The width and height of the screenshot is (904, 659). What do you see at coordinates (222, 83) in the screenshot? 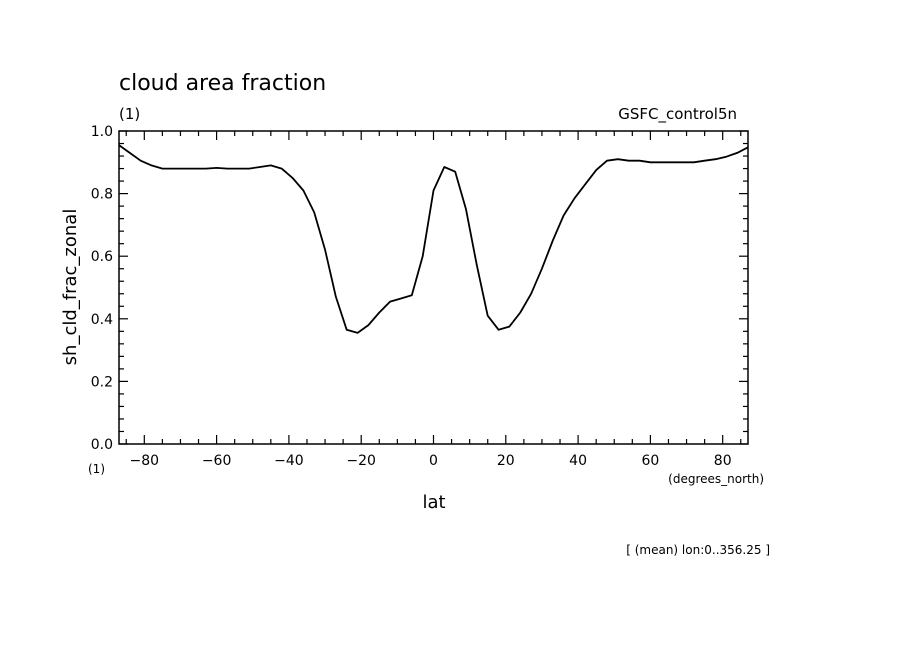
I see `chart-title: cloud area fraction` at bounding box center [222, 83].